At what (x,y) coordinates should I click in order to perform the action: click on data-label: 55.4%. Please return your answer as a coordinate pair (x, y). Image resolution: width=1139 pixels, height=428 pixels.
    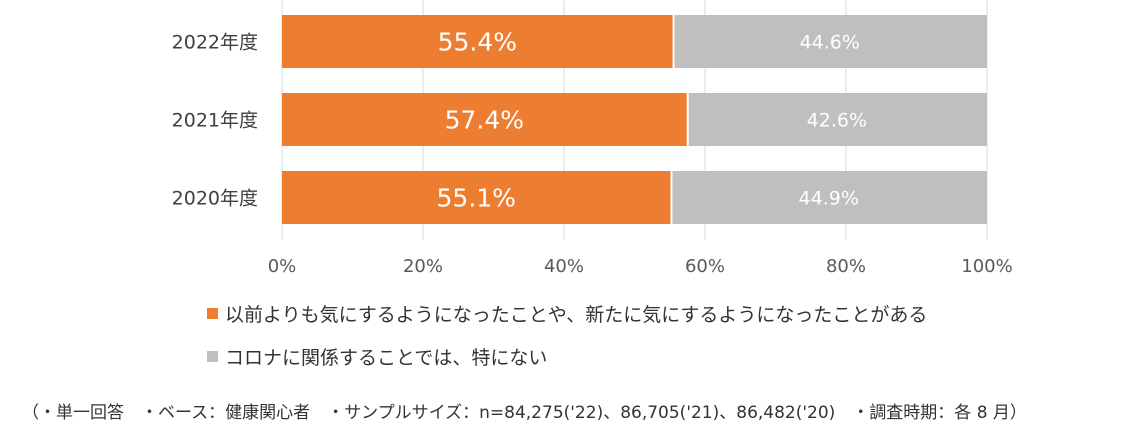
    Looking at the image, I should click on (477, 42).